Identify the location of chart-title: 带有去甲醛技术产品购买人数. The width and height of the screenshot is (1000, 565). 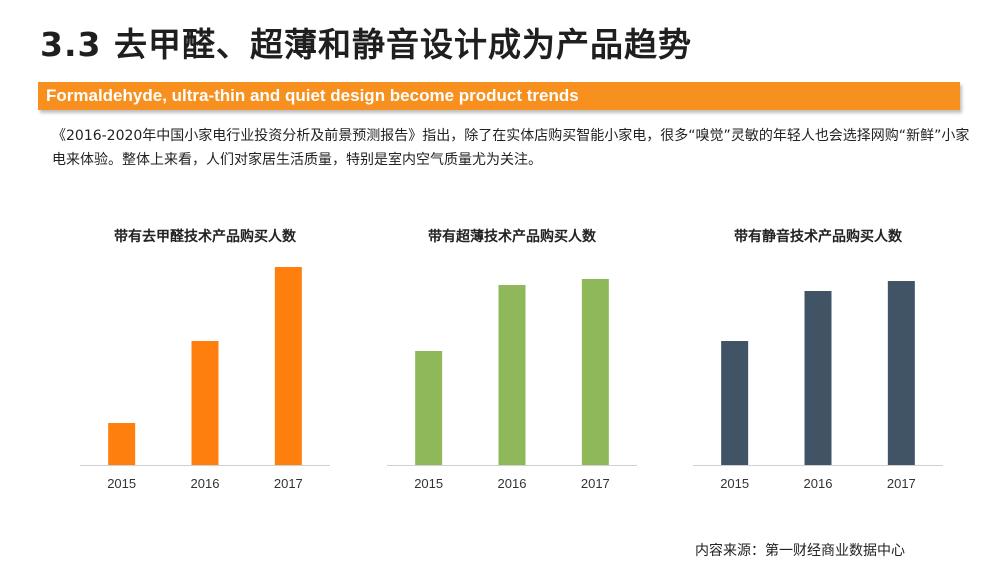
(205, 236).